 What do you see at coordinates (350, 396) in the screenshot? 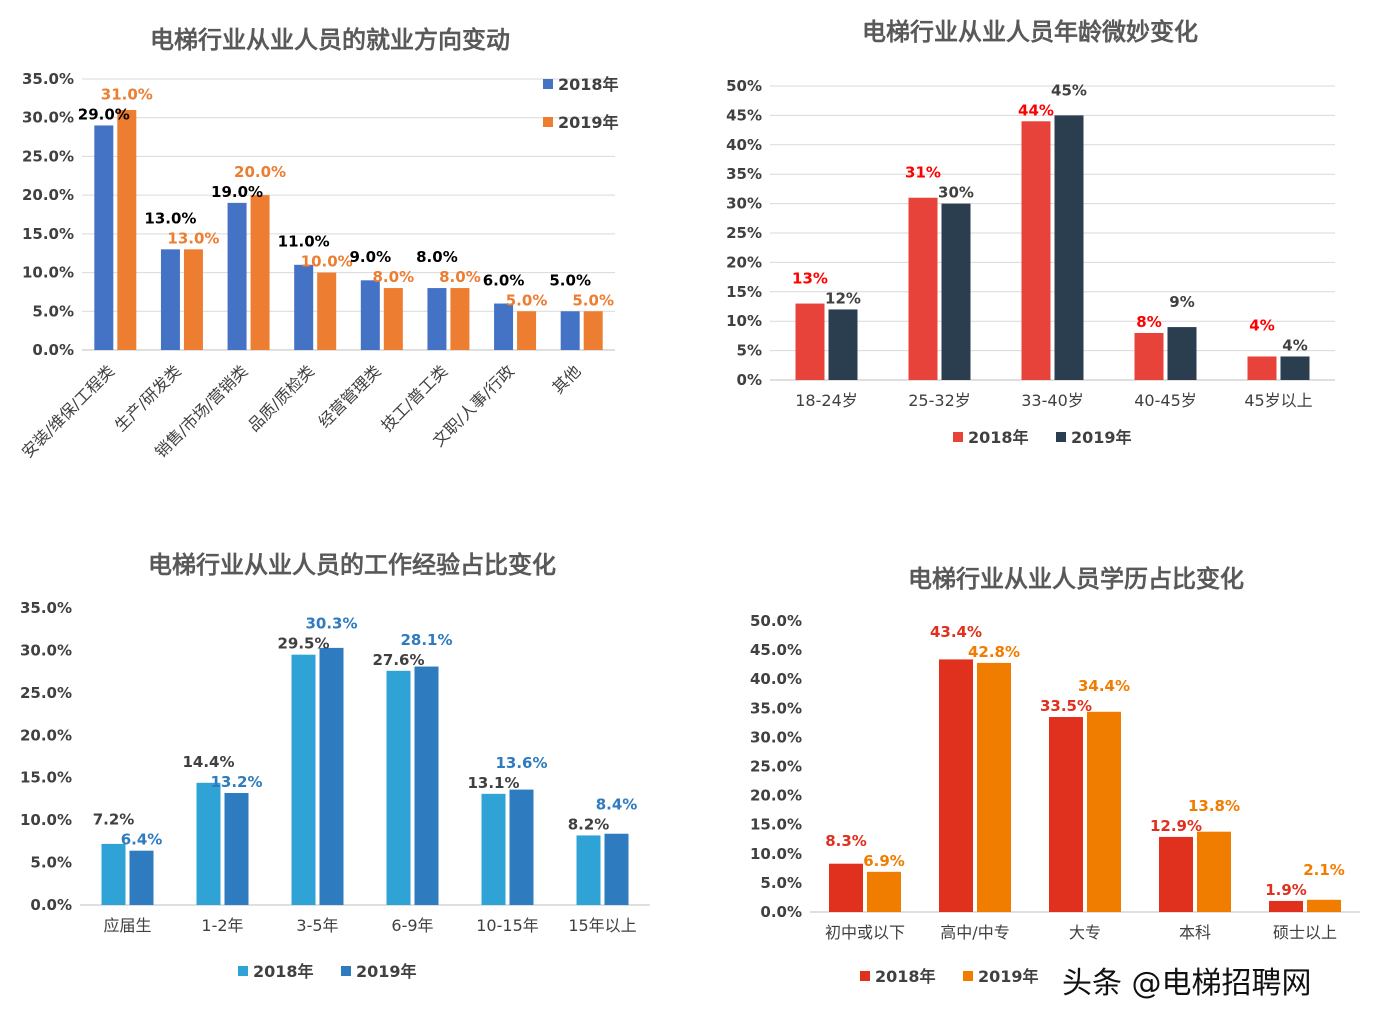
I see `x-tick-label: 经营管理类` at bounding box center [350, 396].